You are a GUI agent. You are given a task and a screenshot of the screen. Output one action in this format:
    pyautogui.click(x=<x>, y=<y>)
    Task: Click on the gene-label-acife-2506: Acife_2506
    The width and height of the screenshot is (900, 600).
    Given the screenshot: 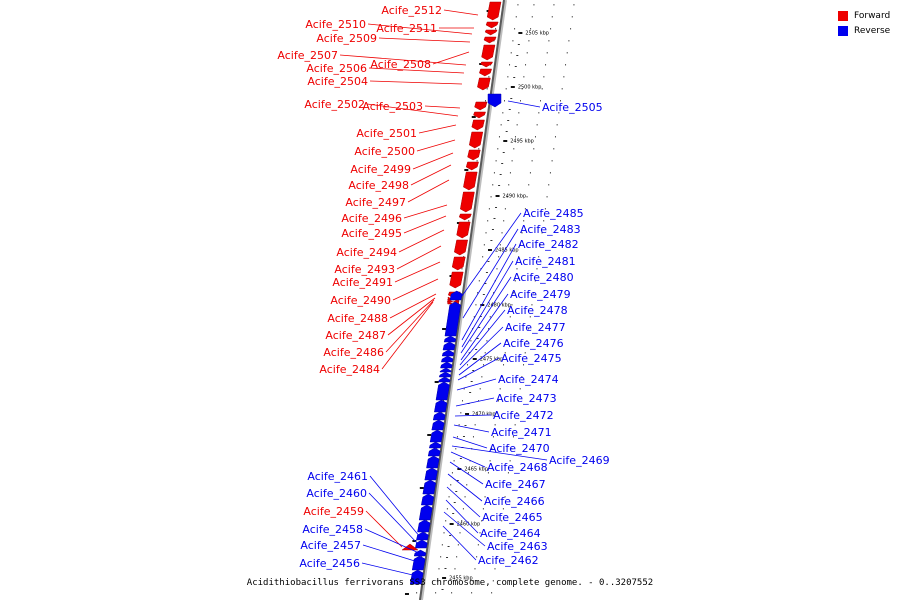 What is the action you would take?
    pyautogui.click(x=336, y=68)
    